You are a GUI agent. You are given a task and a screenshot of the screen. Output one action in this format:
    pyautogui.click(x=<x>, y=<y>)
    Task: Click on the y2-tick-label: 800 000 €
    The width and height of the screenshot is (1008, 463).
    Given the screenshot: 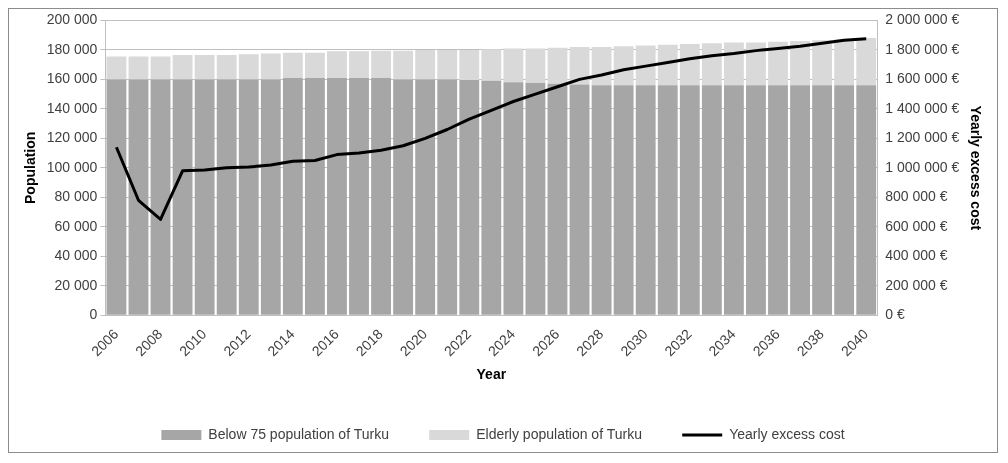 What is the action you would take?
    pyautogui.click(x=916, y=196)
    